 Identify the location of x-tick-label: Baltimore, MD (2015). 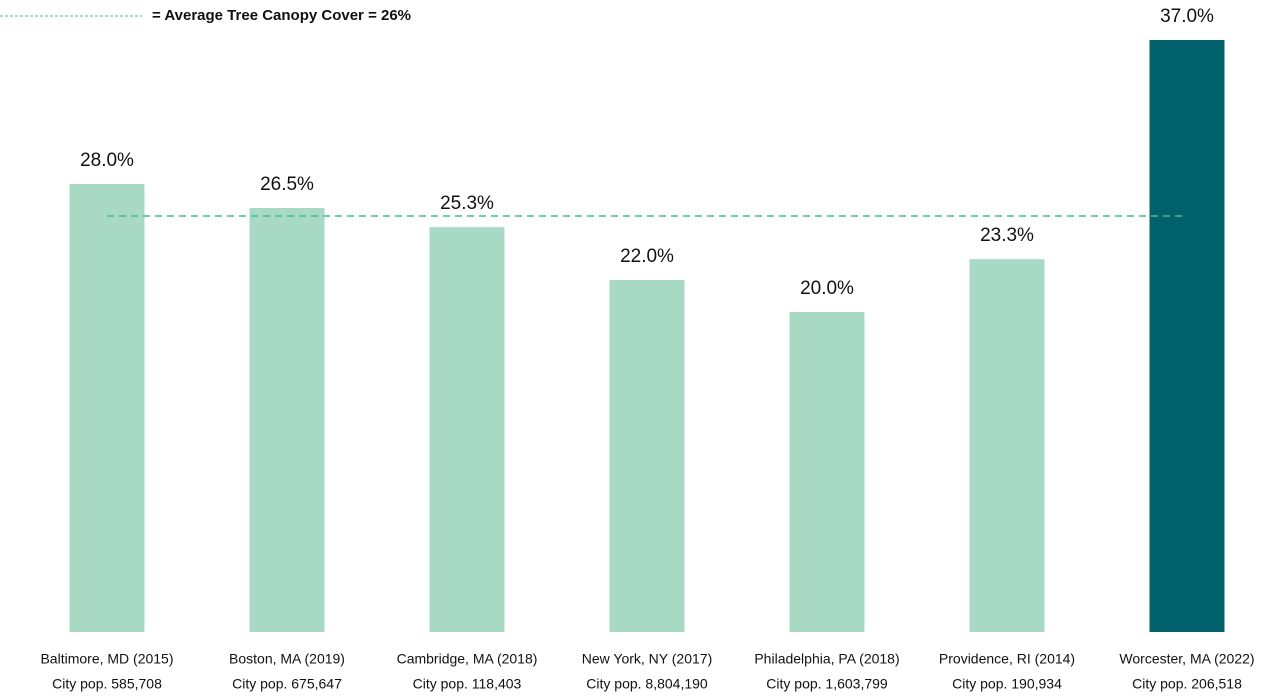
(106, 659).